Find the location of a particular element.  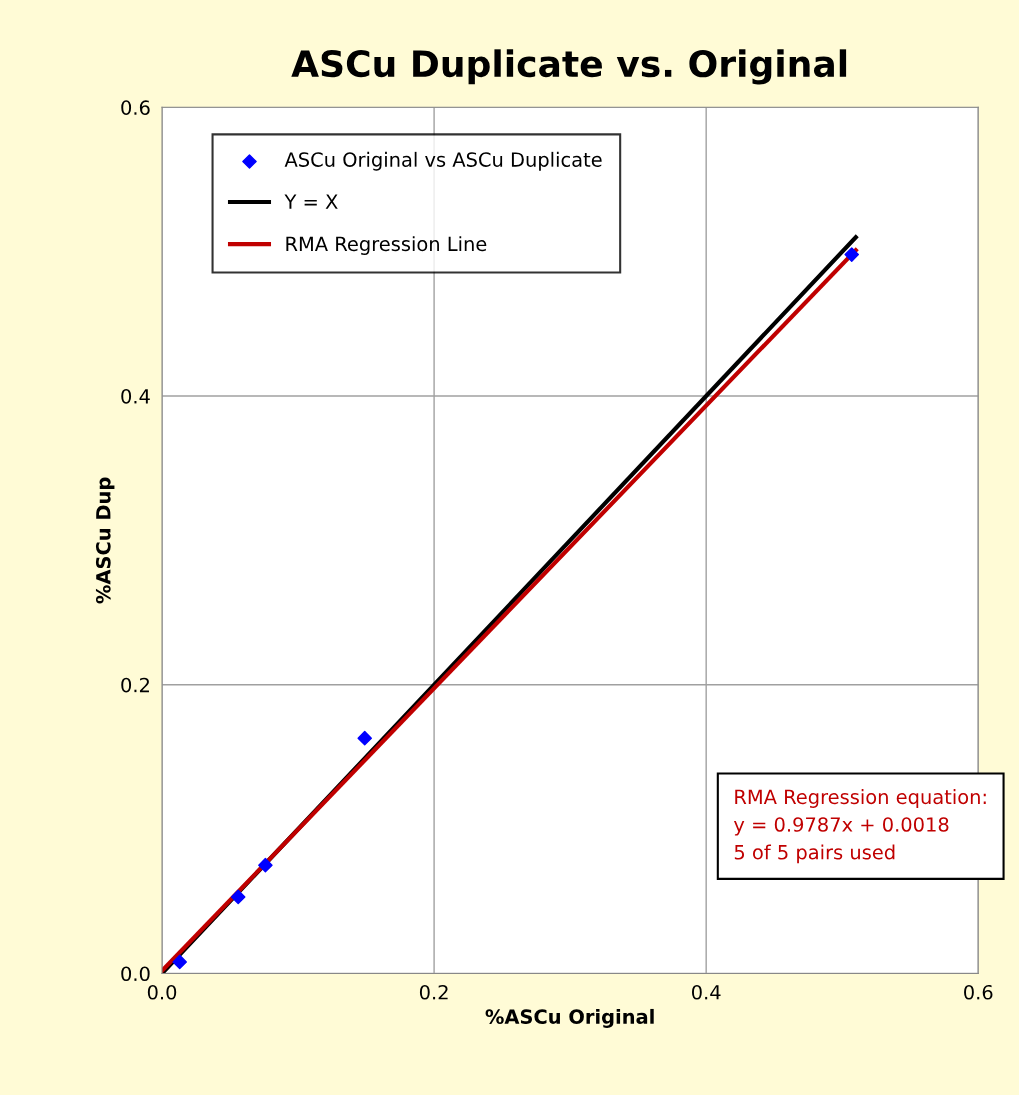

x-tick-label: 0.4 is located at coordinates (706, 992).